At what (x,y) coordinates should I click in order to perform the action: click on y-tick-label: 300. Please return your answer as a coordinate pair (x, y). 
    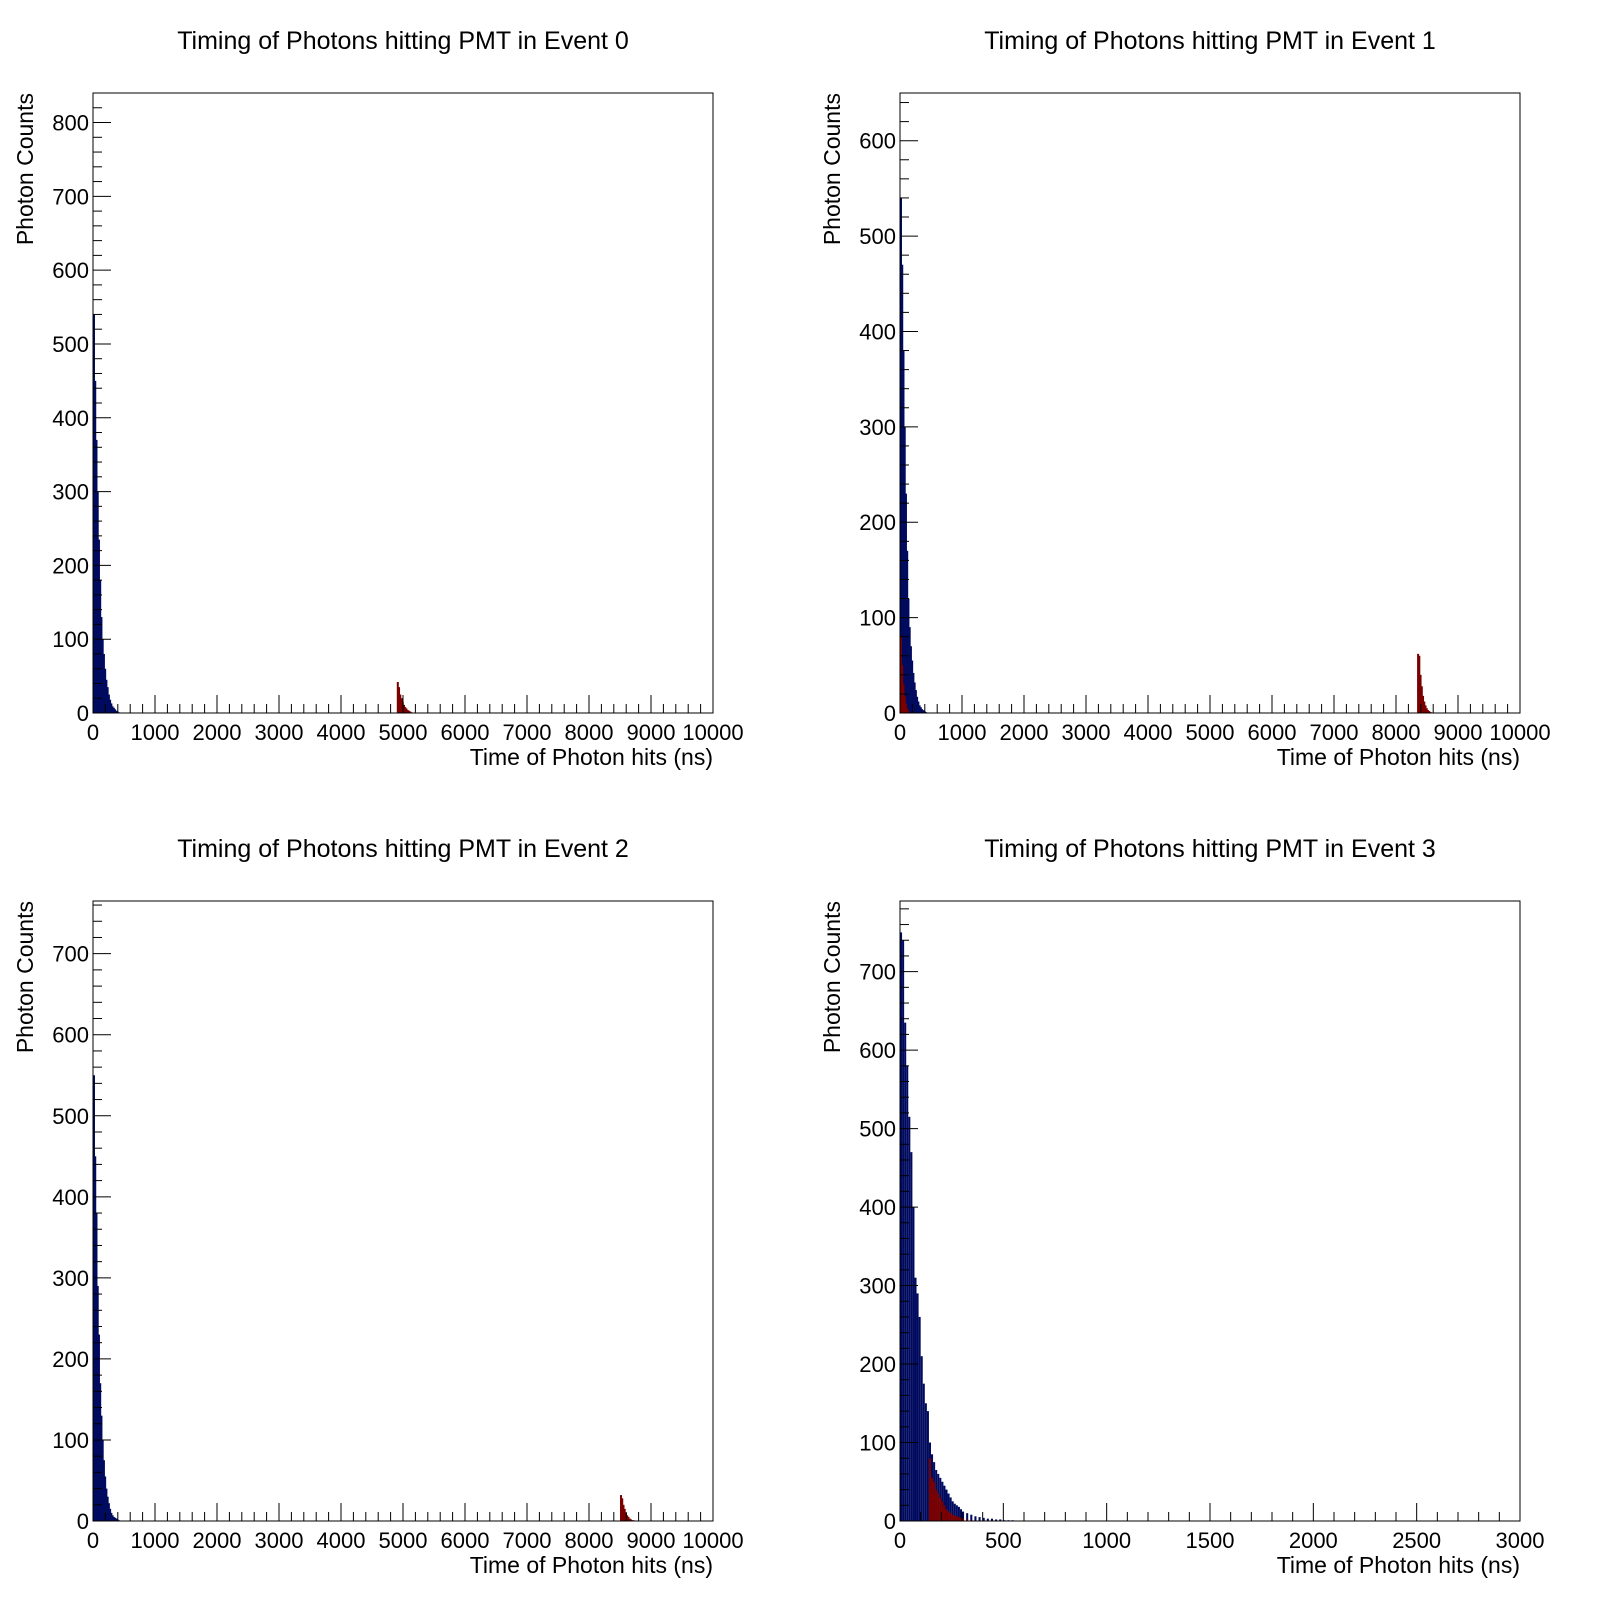
    Looking at the image, I should click on (877, 427).